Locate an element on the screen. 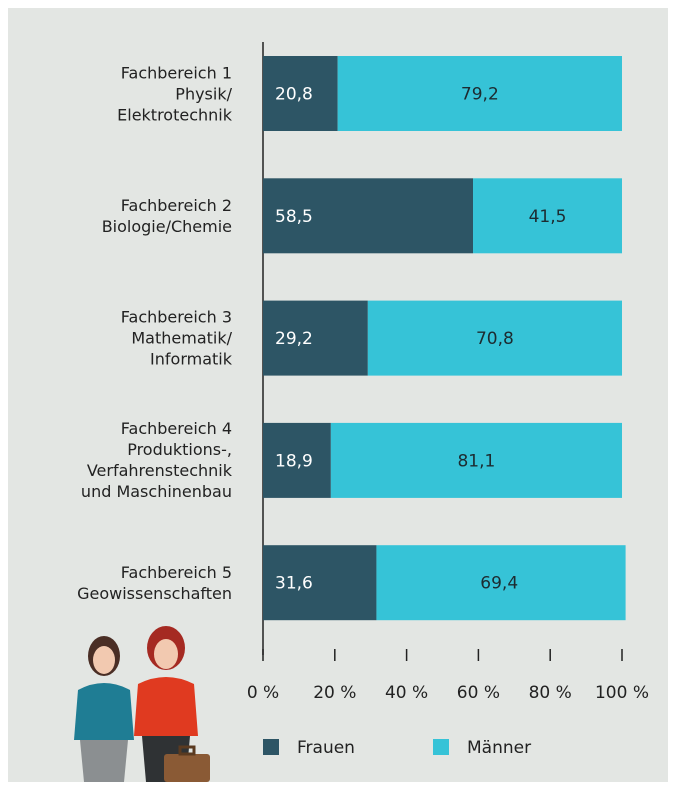 Image resolution: width=676 pixels, height=790 pixels. x-tick-label: 0 % is located at coordinates (263, 693).